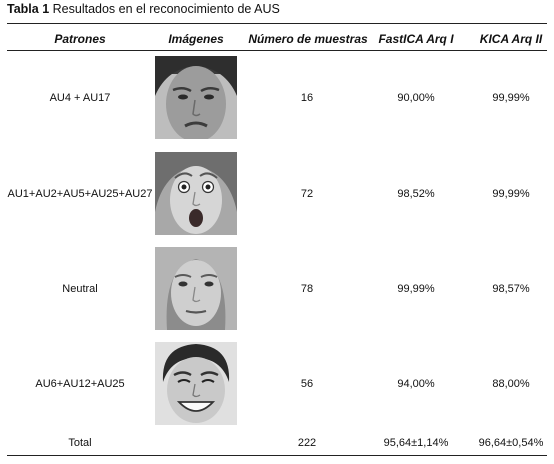 Image resolution: width=554 pixels, height=464 pixels. I want to click on muestras-cell: 78, so click(307, 289).